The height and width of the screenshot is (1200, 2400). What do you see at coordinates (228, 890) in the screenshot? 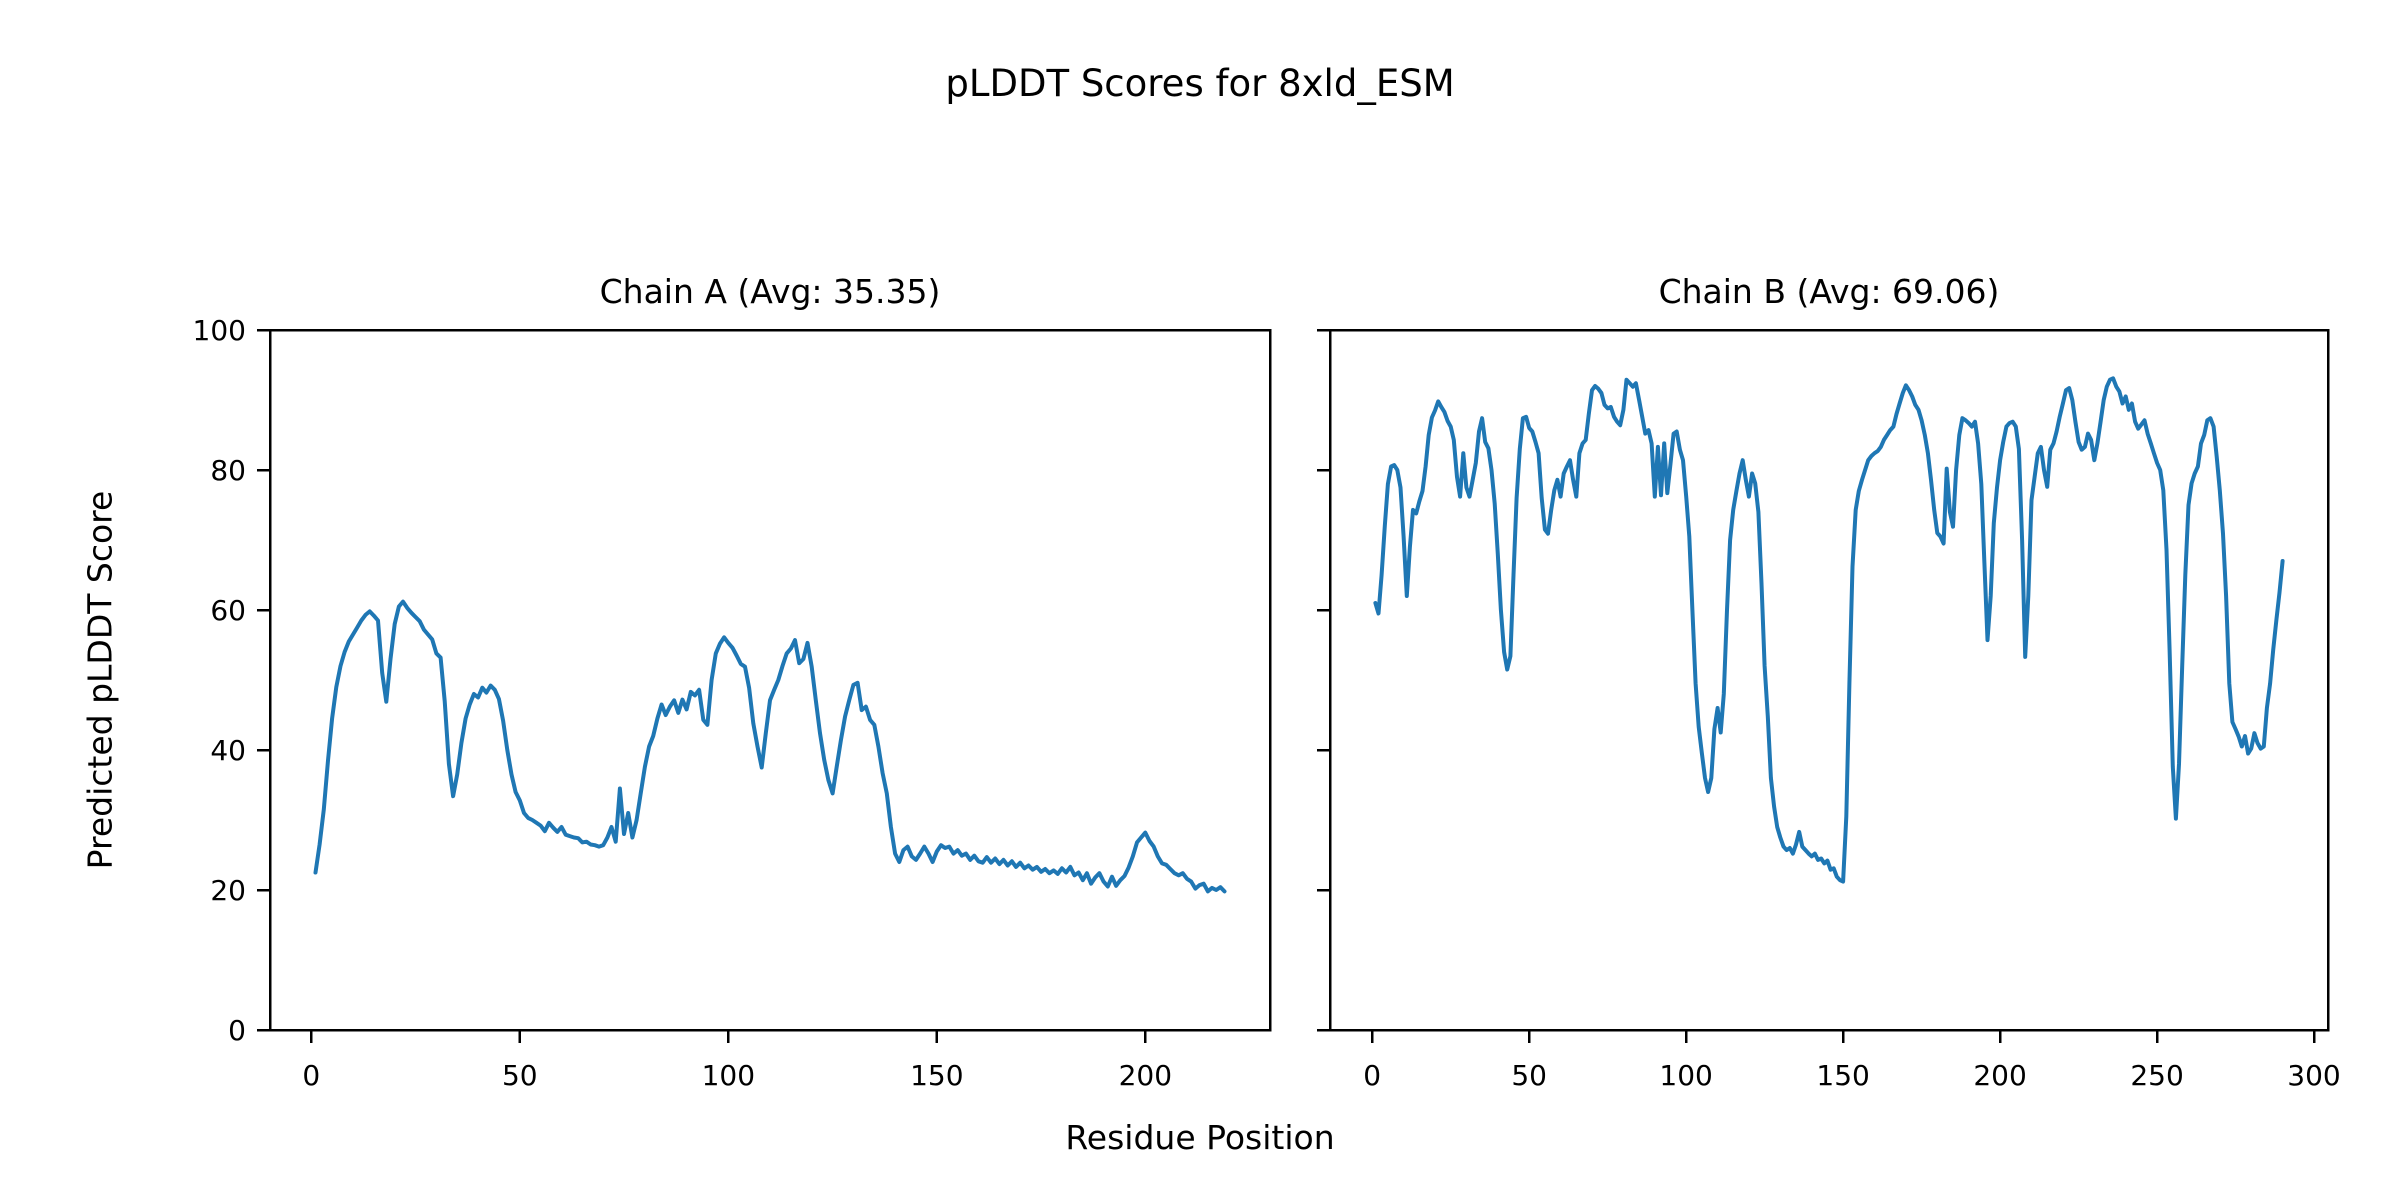
I see `y-tick-label: 20` at bounding box center [228, 890].